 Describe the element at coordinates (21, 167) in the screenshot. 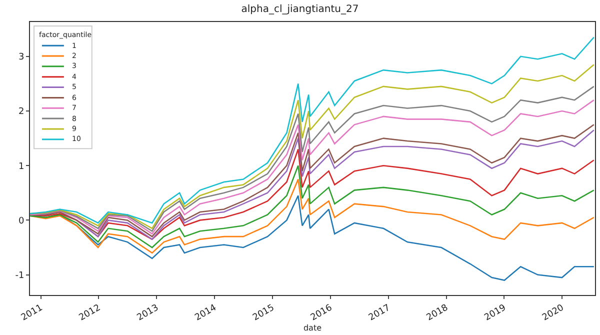

I see `y-tick-label: 1` at that location.